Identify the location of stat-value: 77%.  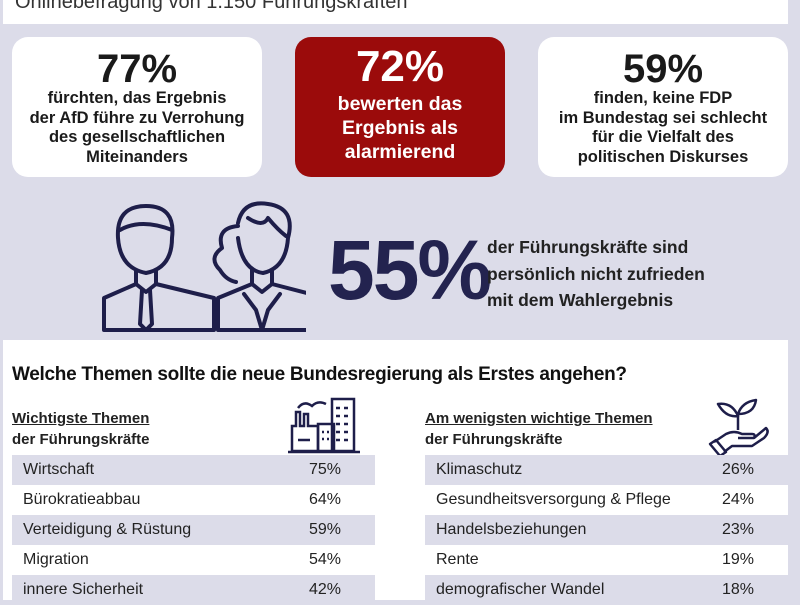
(137, 69).